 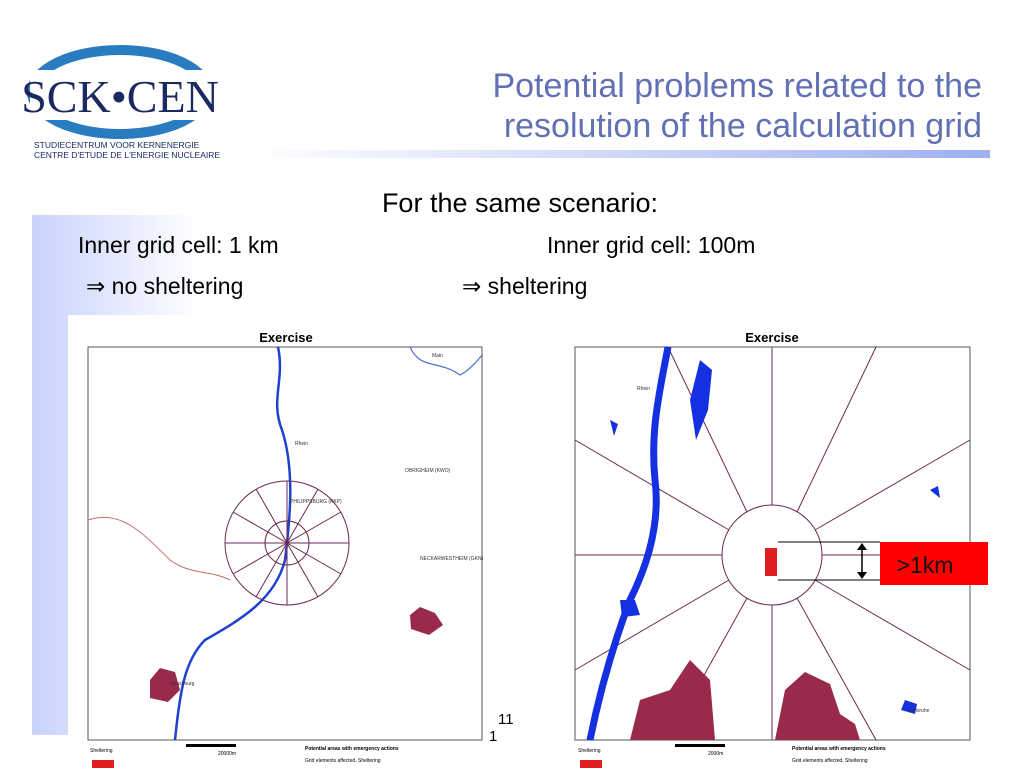 I want to click on annotation-box, so click(x=934, y=563).